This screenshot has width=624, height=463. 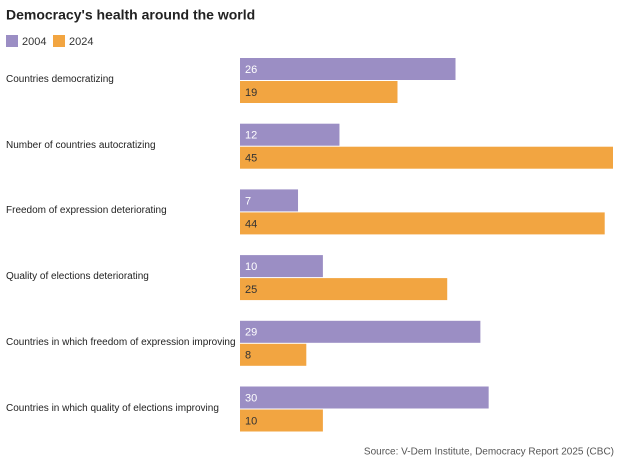 What do you see at coordinates (251, 290) in the screenshot?
I see `value-label: 25` at bounding box center [251, 290].